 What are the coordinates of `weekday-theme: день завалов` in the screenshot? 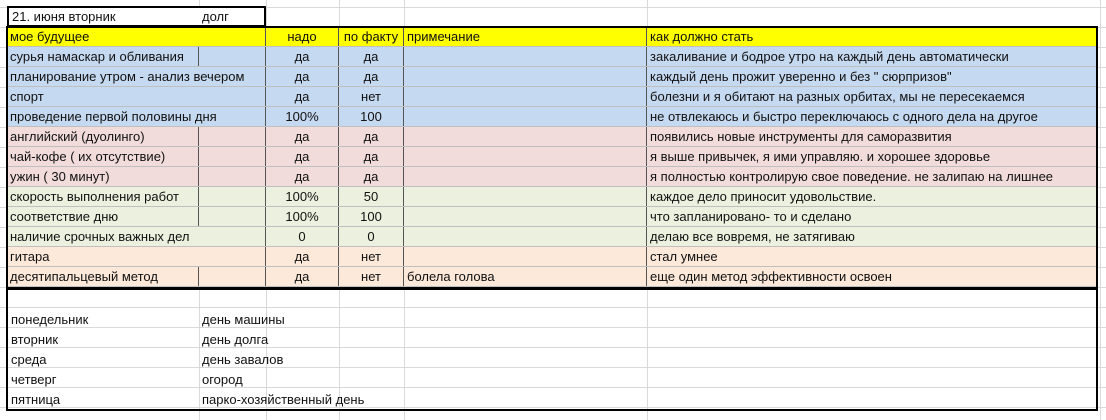 It's located at (243, 359).